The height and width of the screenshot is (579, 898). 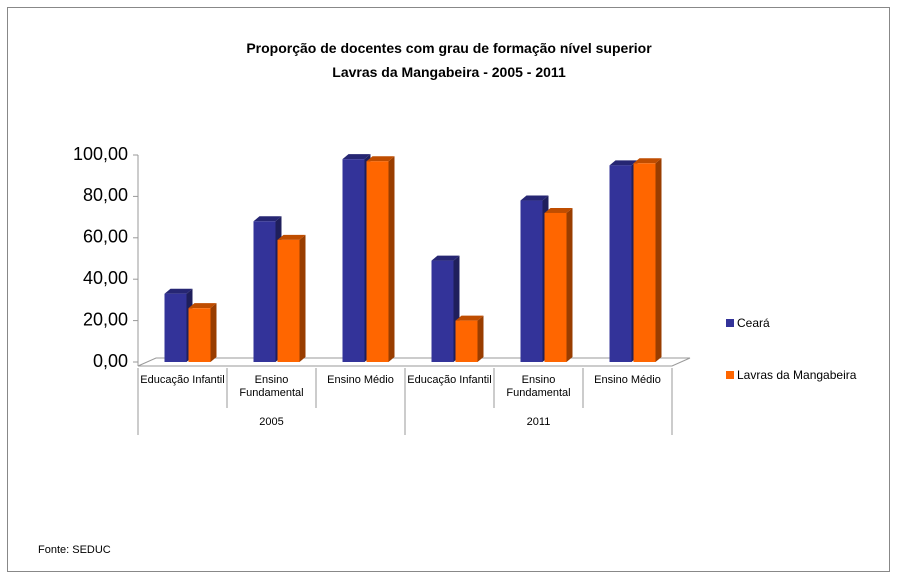 I want to click on chart-subtitle: Lavras da Mangabeira - 2005 - 2011, so click(x=449, y=72).